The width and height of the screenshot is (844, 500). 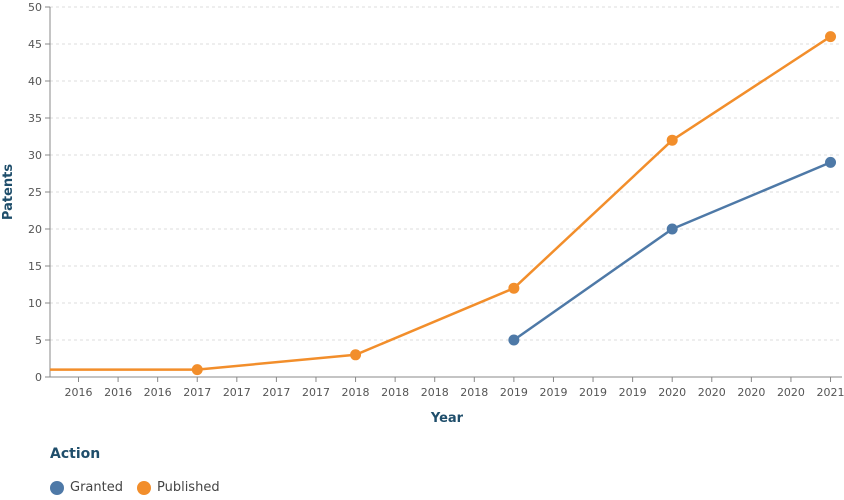 I want to click on y-tick-label: 15, so click(x=35, y=266).